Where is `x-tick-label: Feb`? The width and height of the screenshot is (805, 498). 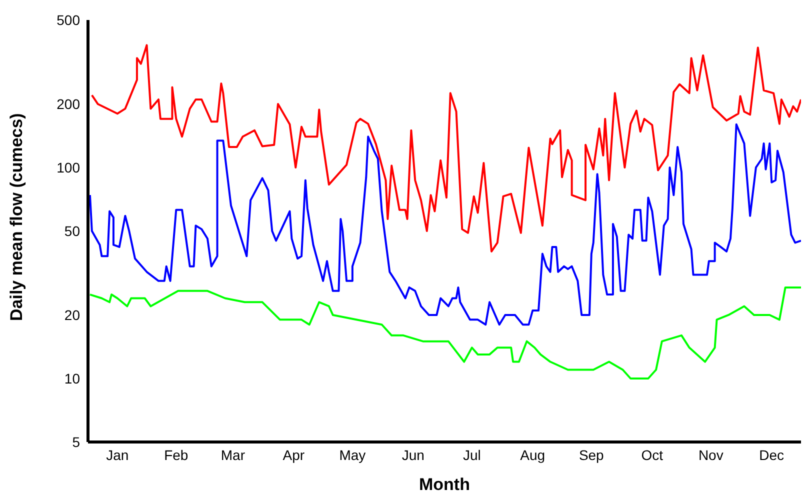 x-tick-label: Feb is located at coordinates (176, 454).